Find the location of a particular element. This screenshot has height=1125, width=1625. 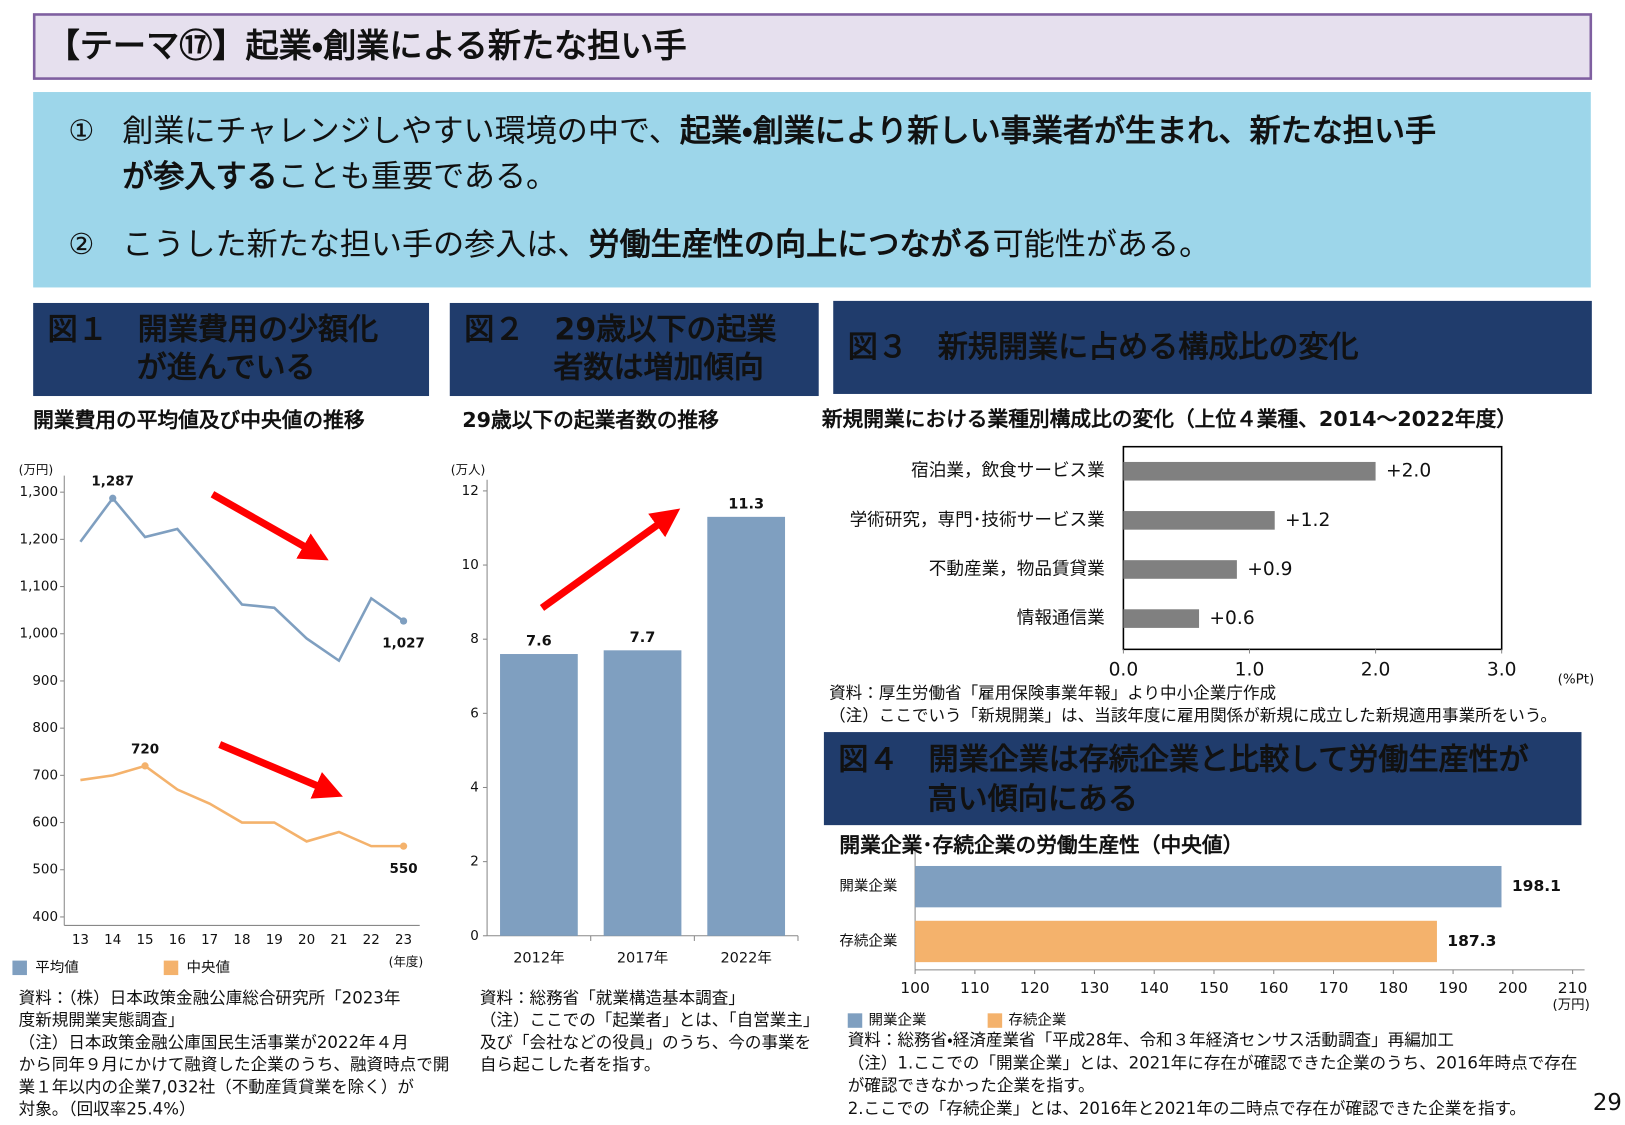

y-unit: (万人) is located at coordinates (468, 469).